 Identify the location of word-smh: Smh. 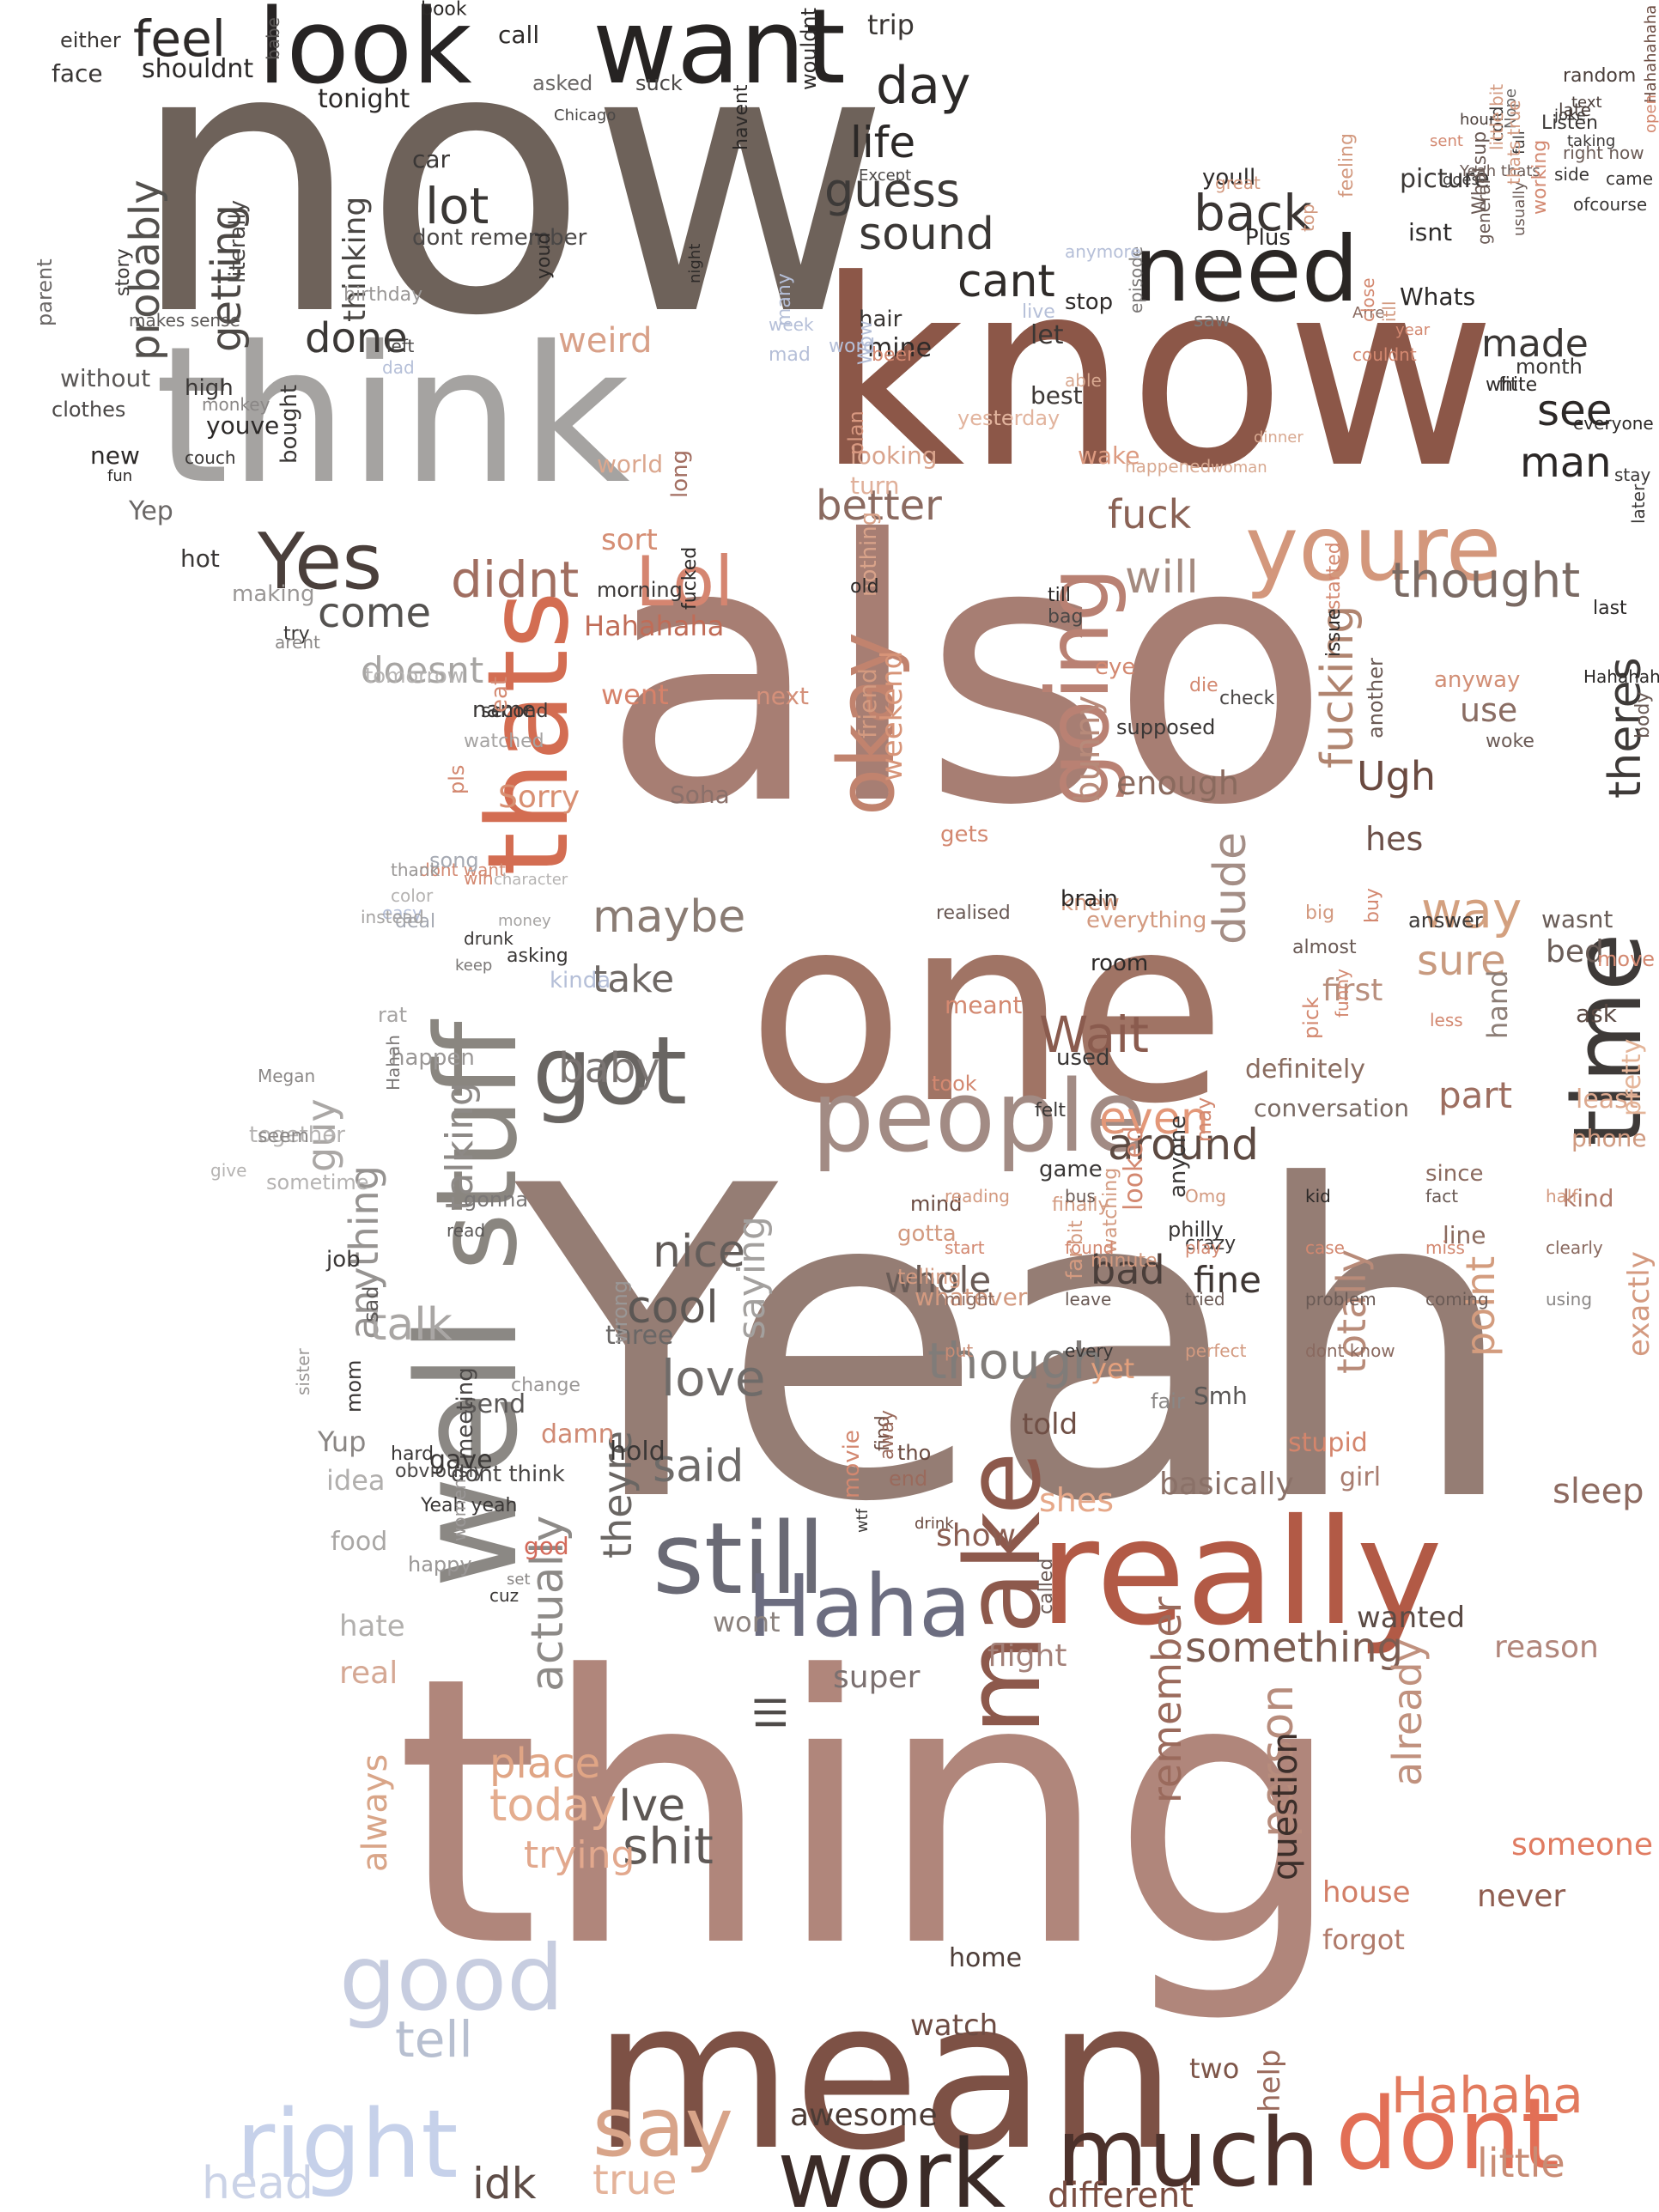
(1221, 1396).